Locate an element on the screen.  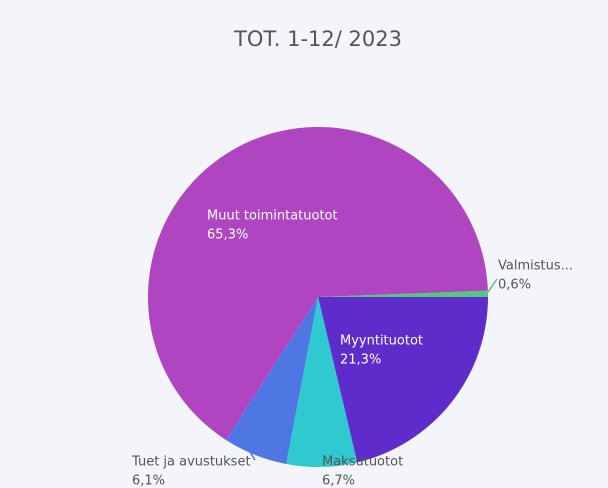
slice-value-label: 6,7% is located at coordinates (338, 481).